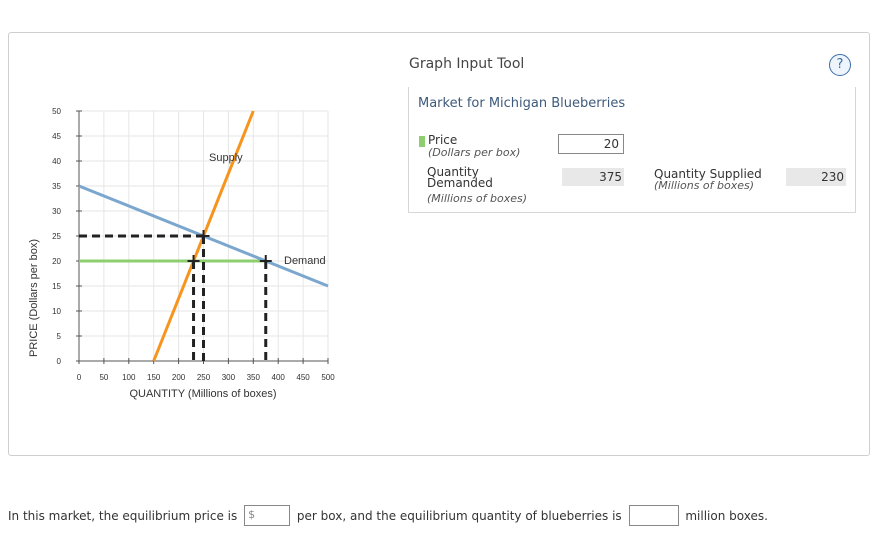 Image resolution: width=876 pixels, height=547 pixels. I want to click on markers, so click(175, 295).